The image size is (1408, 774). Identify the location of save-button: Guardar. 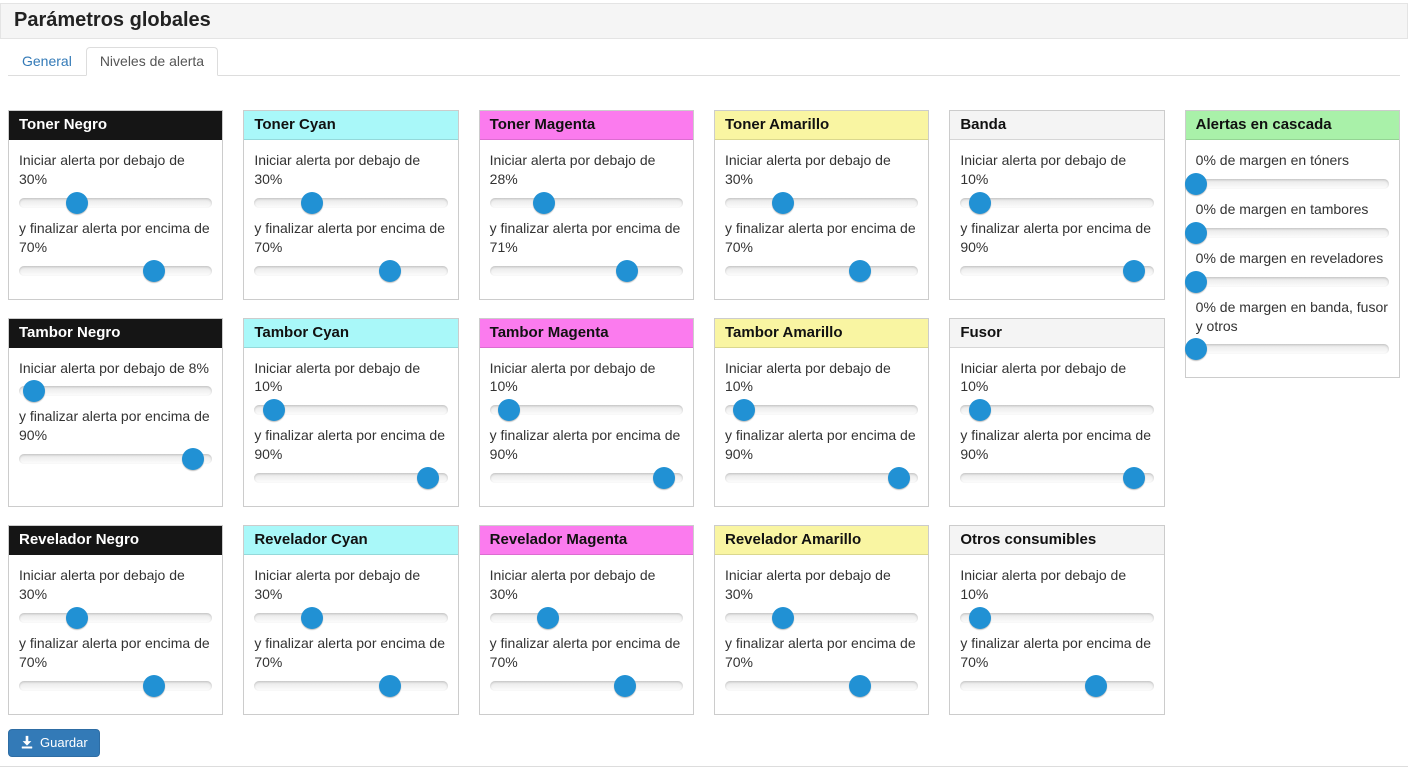
(54, 742).